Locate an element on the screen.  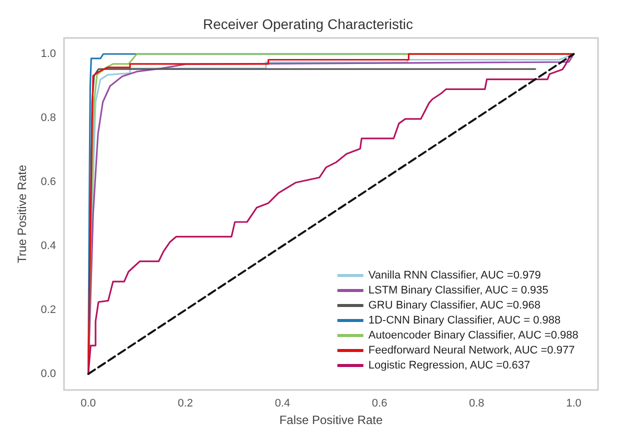
y-tick-label: 0.4 is located at coordinates (48, 246).